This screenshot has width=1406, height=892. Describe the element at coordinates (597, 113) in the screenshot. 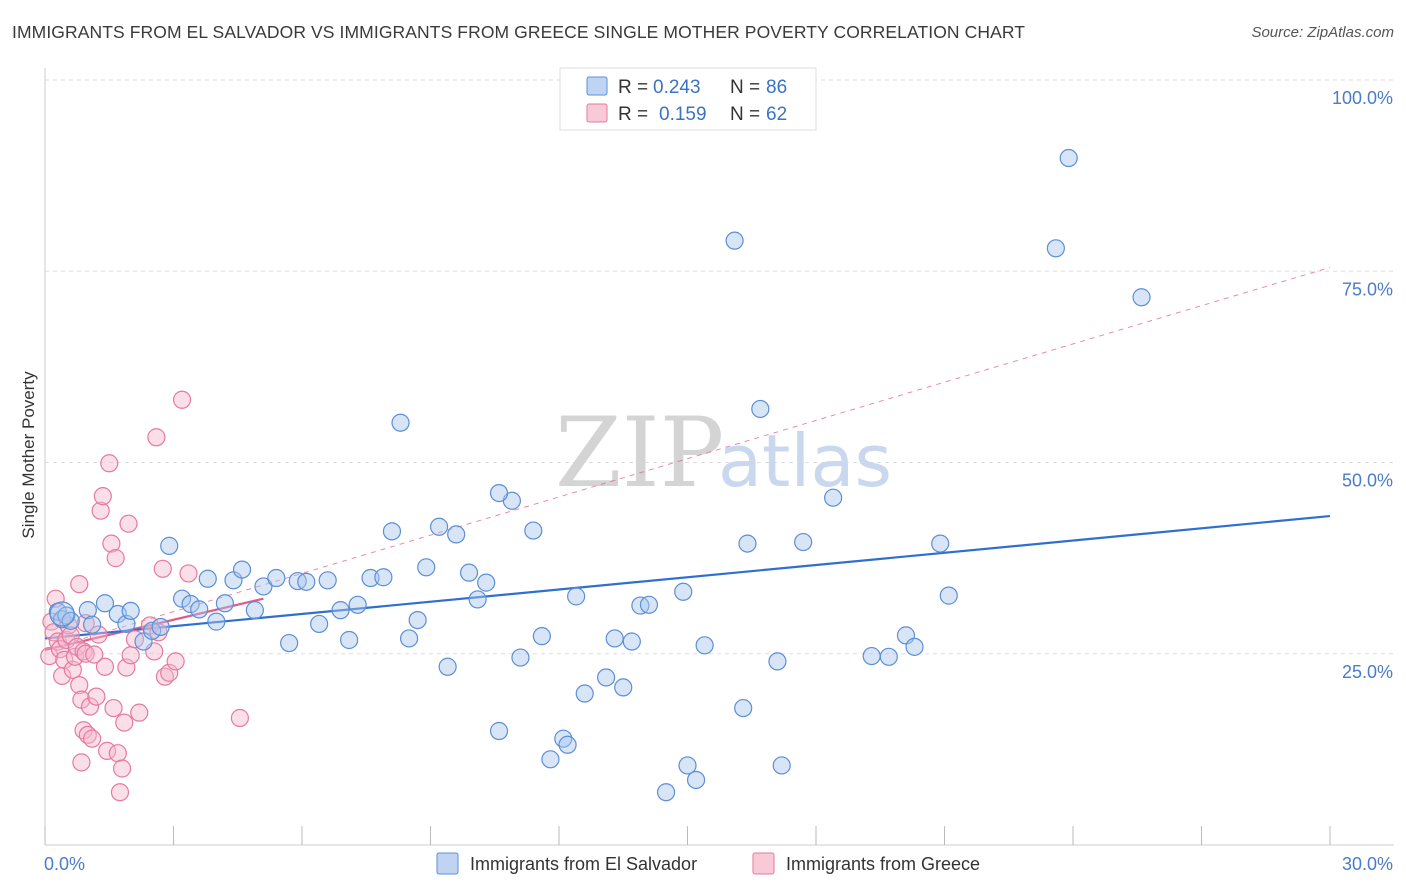

I see `legend-swatch-greece` at that location.